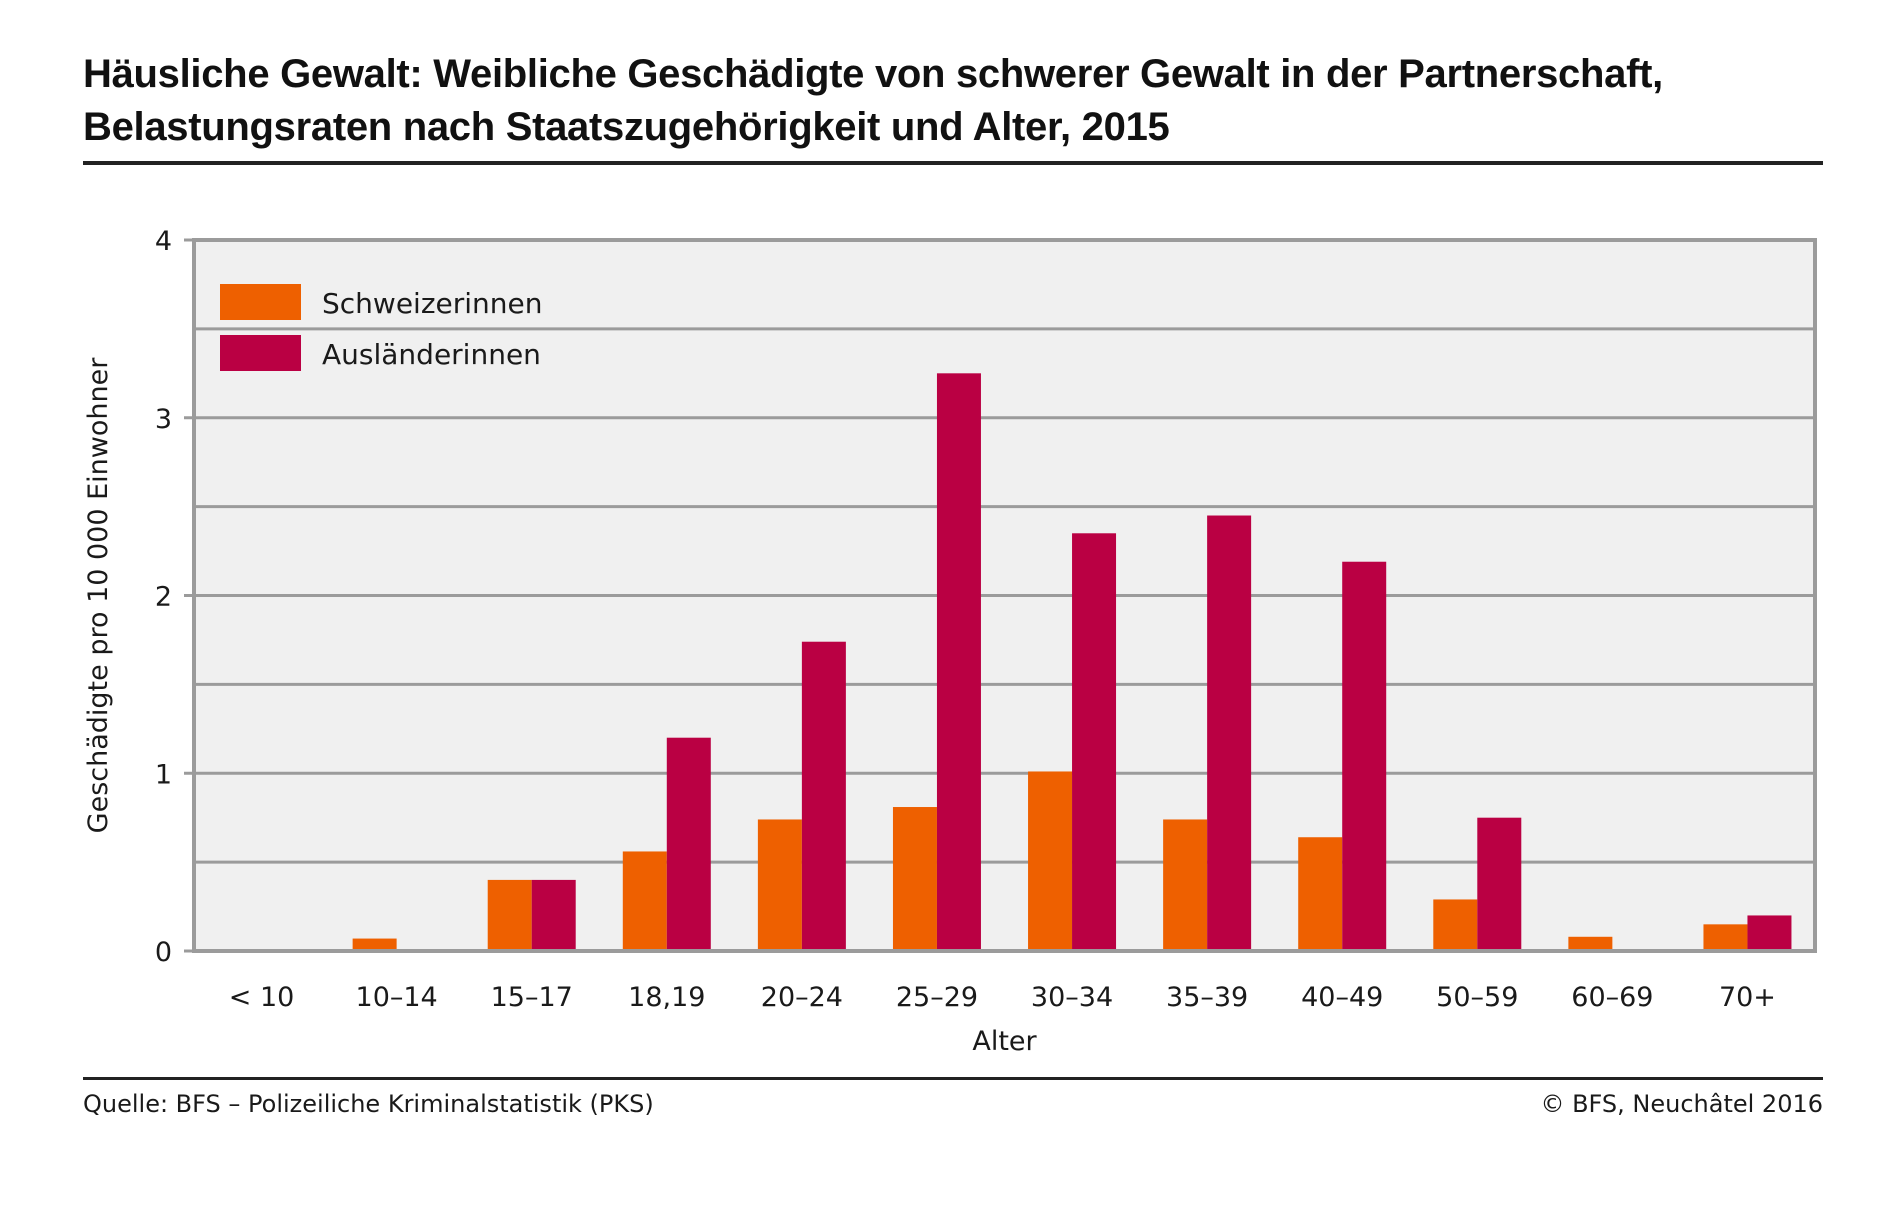 The width and height of the screenshot is (1901, 1212). What do you see at coordinates (260, 302) in the screenshot?
I see `legend-swatch-schweizerinnen` at bounding box center [260, 302].